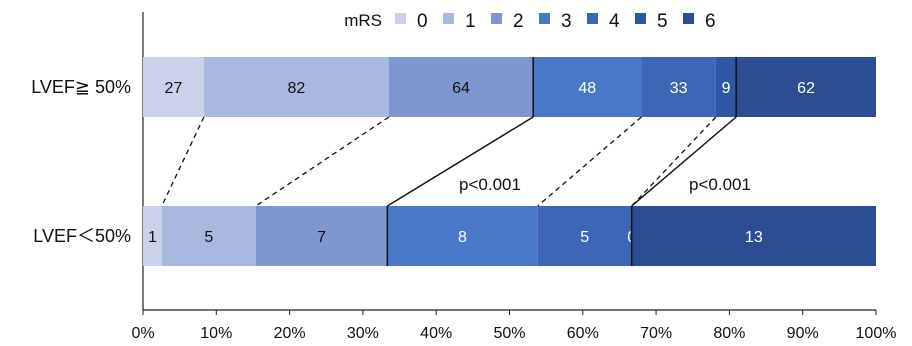  What do you see at coordinates (656, 333) in the screenshot?
I see `x-tick-label-7: 70%` at bounding box center [656, 333].